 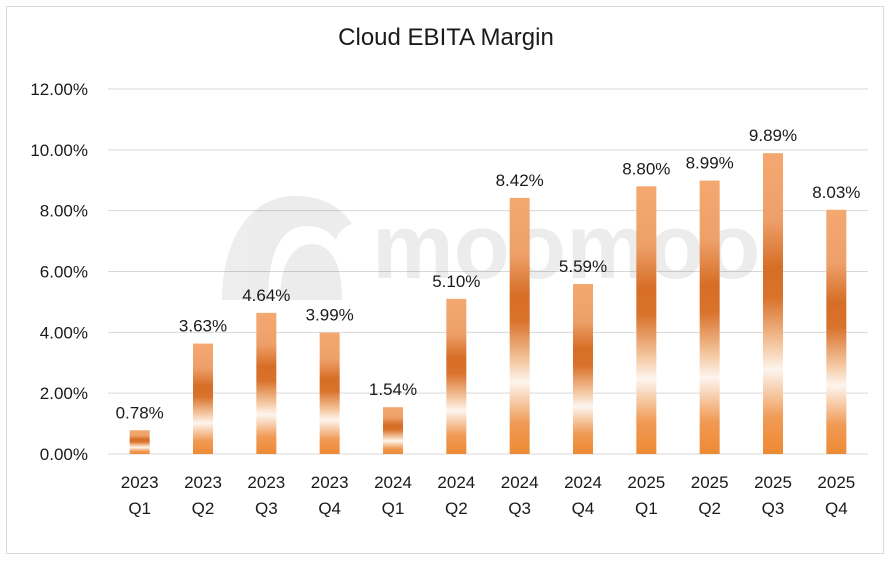 I want to click on data-label: 0.78%, so click(x=140, y=412).